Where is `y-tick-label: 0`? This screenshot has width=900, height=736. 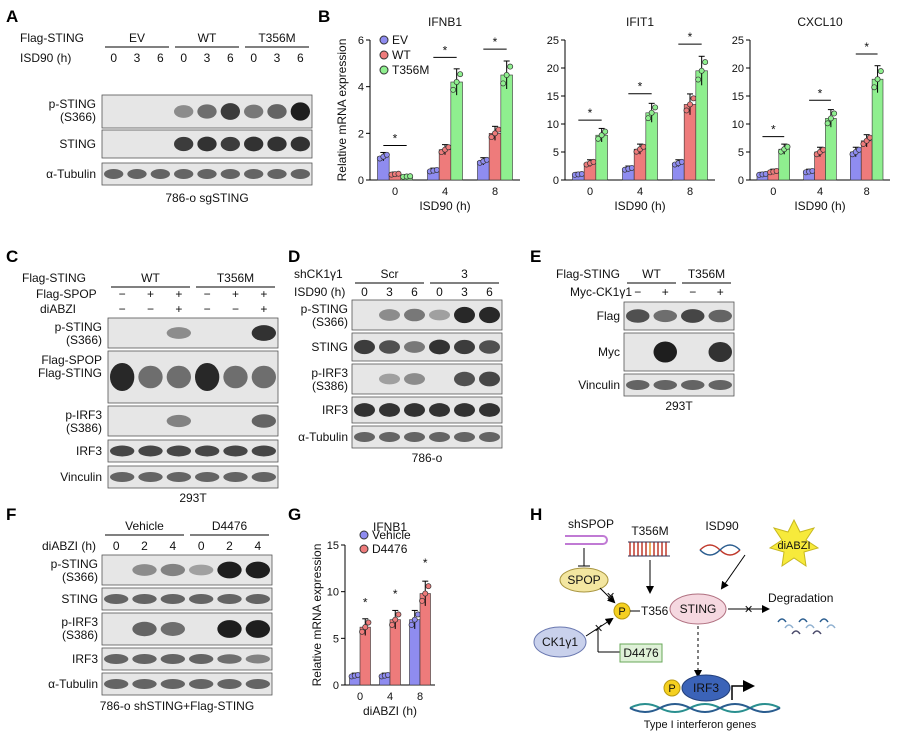
y-tick-label: 0 is located at coordinates (741, 181).